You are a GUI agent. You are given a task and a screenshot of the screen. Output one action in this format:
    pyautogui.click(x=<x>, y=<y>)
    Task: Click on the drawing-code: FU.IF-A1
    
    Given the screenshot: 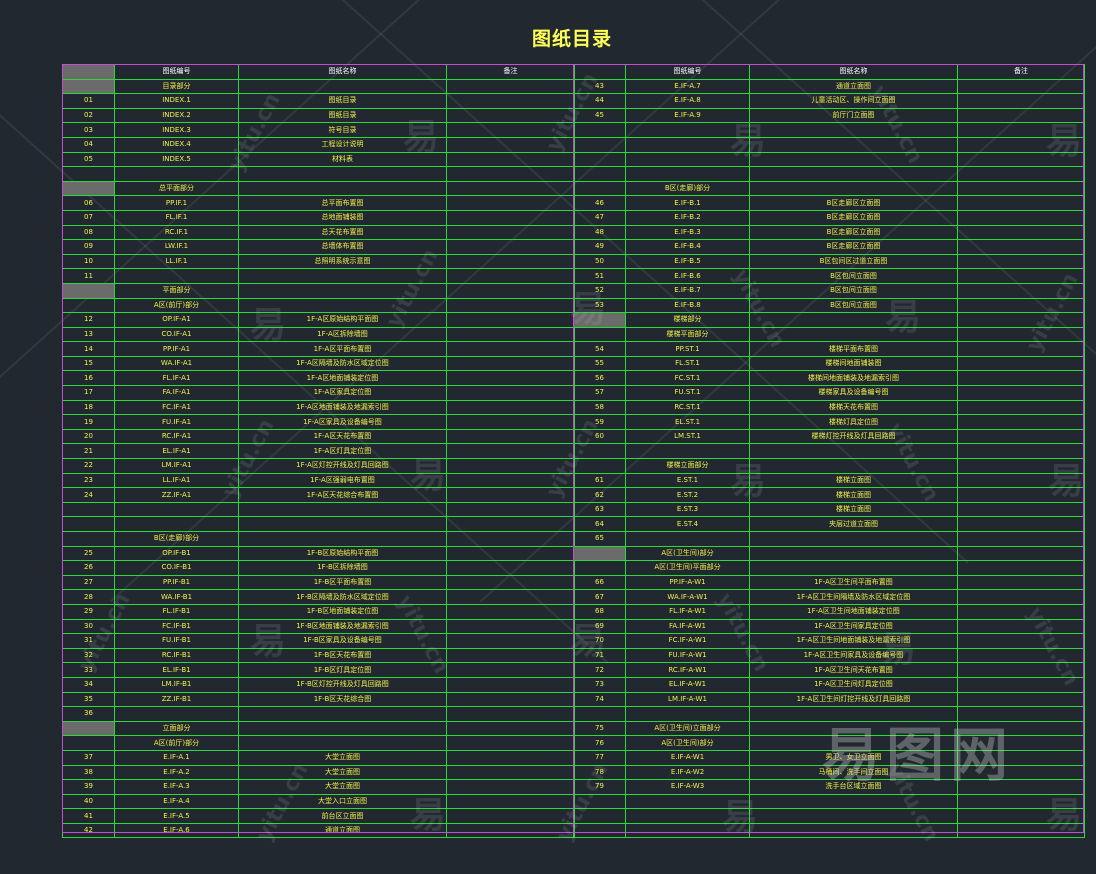 What is the action you would take?
    pyautogui.click(x=176, y=422)
    